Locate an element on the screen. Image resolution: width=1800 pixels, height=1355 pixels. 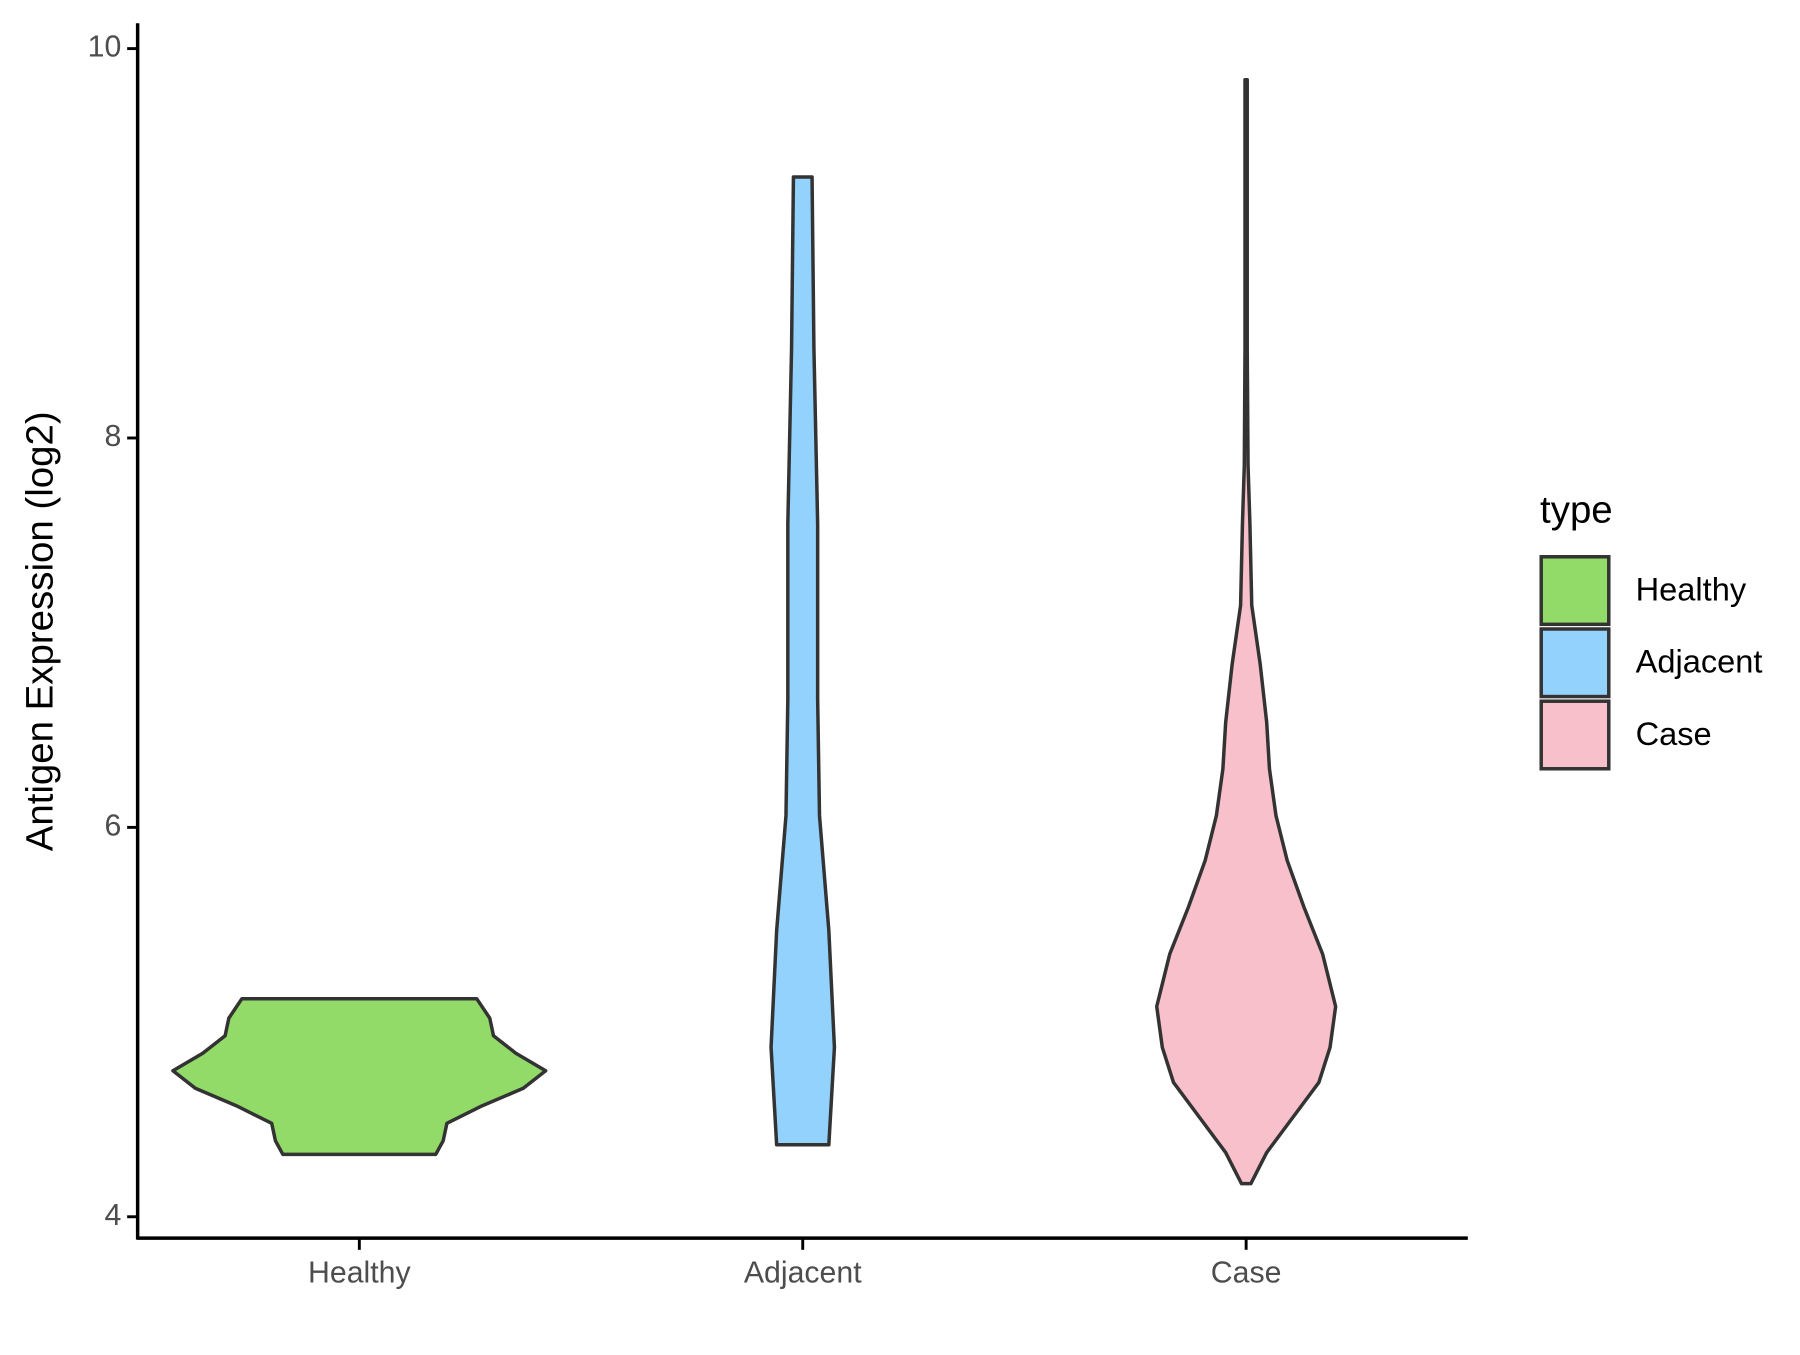
x-tick-label: Case is located at coordinates (1246, 1272).